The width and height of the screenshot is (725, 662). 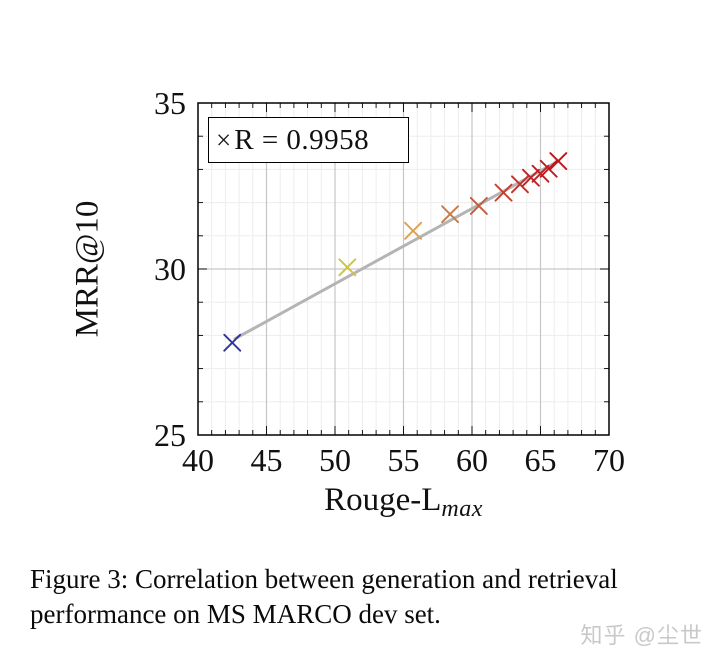 What do you see at coordinates (396, 250) in the screenshot?
I see `fit-line` at bounding box center [396, 250].